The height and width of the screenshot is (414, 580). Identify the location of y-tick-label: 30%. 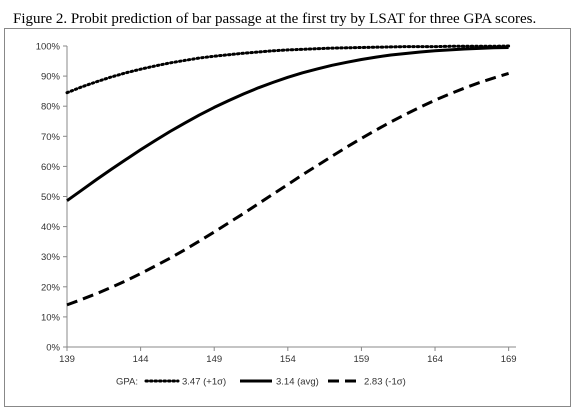
(51, 257).